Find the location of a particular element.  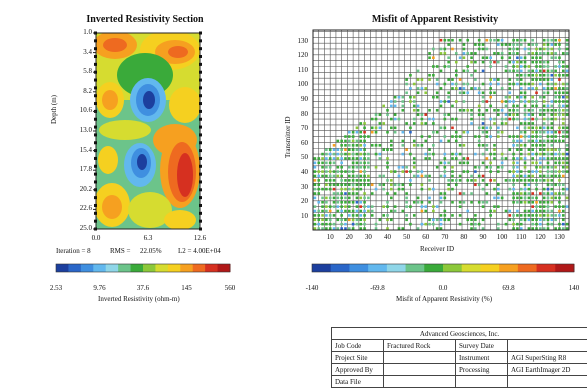

title-block-cell is located at coordinates (547, 382).